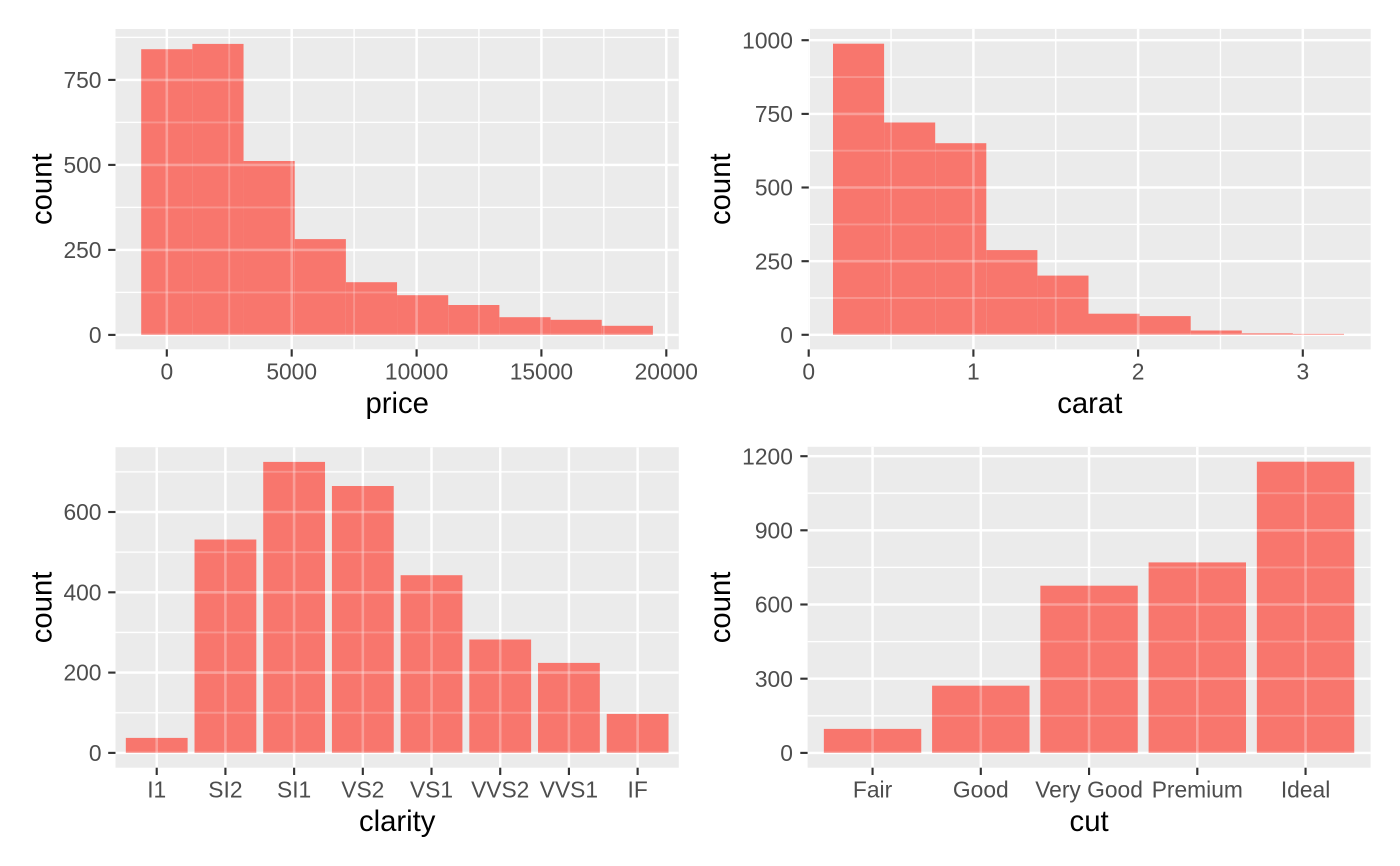  I want to click on svg-text: IF, so click(637, 790).